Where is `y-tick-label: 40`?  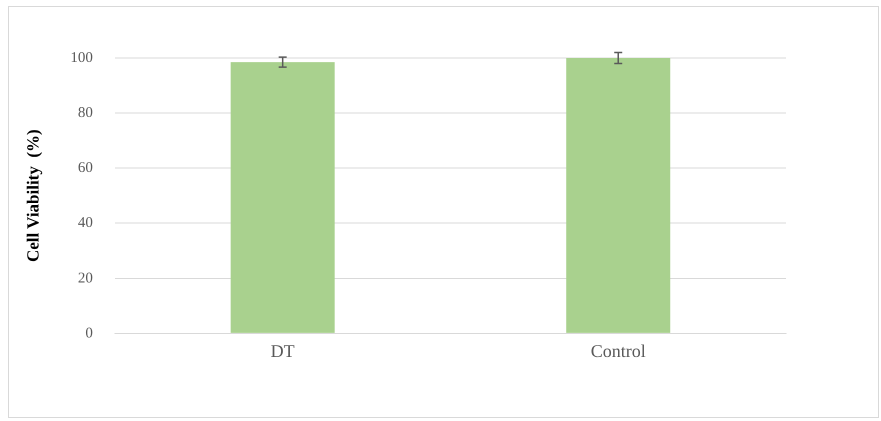 y-tick-label: 40 is located at coordinates (85, 223).